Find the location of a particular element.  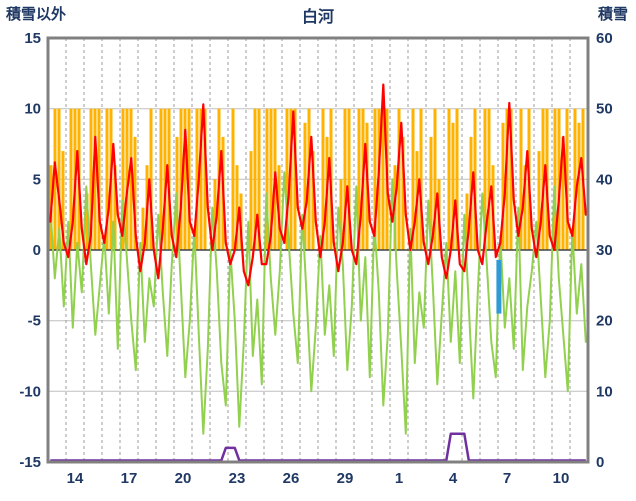

left-axis-tick-labels: 15 10 5 0 -5 -10 -15 is located at coordinates (30, 250).